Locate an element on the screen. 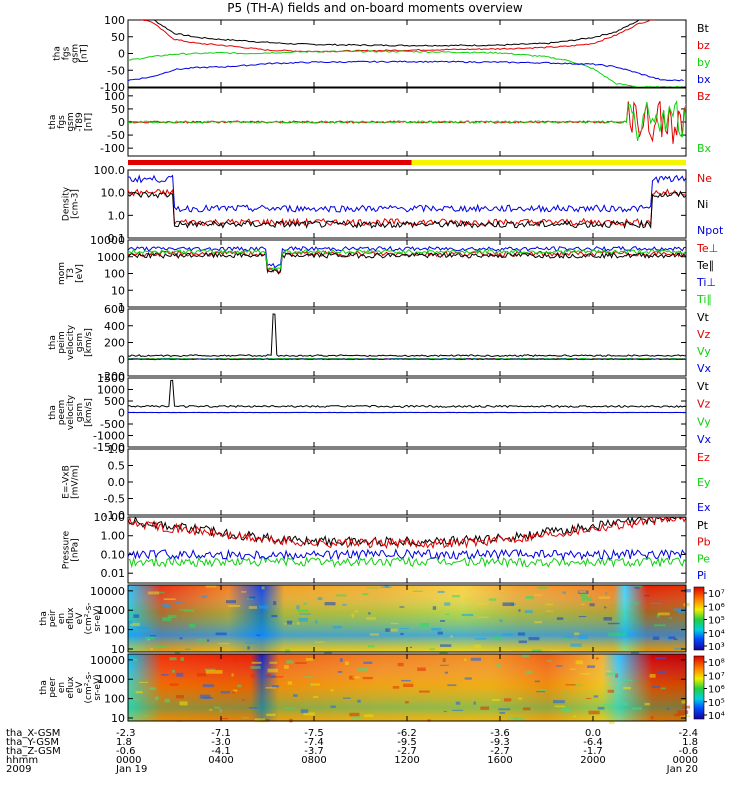  colorbar-scale is located at coordinates (699, 687).